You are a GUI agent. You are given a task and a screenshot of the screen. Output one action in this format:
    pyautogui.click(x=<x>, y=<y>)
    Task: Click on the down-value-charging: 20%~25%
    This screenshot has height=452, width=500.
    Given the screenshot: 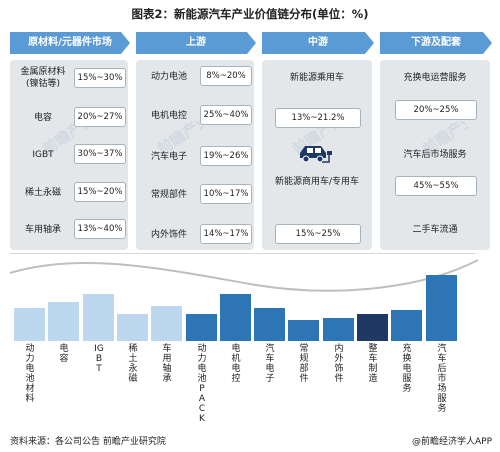 What is the action you would take?
    pyautogui.click(x=436, y=110)
    